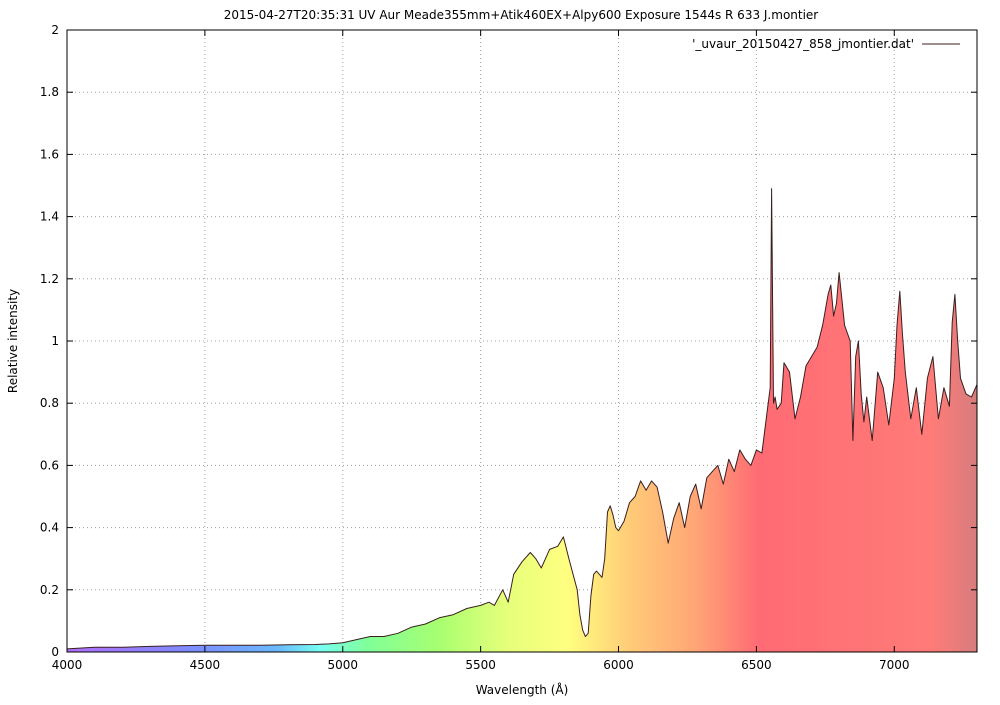 This screenshot has height=705, width=1000. What do you see at coordinates (55, 652) in the screenshot?
I see `y-tick-label: 0` at bounding box center [55, 652].